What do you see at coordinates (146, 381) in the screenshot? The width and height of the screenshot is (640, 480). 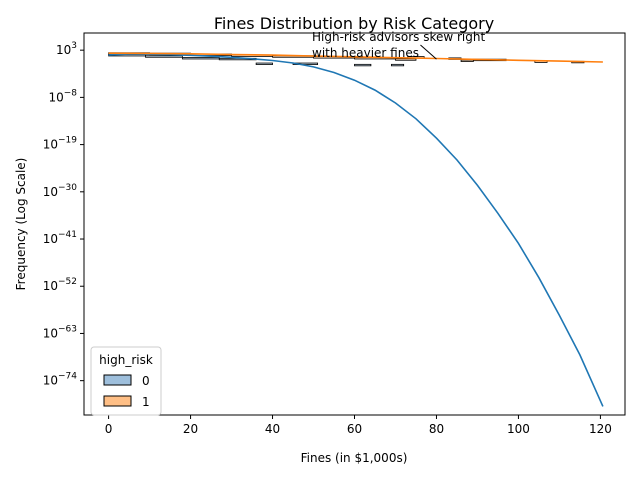 I see `legend-label-0: 0` at bounding box center [146, 381].